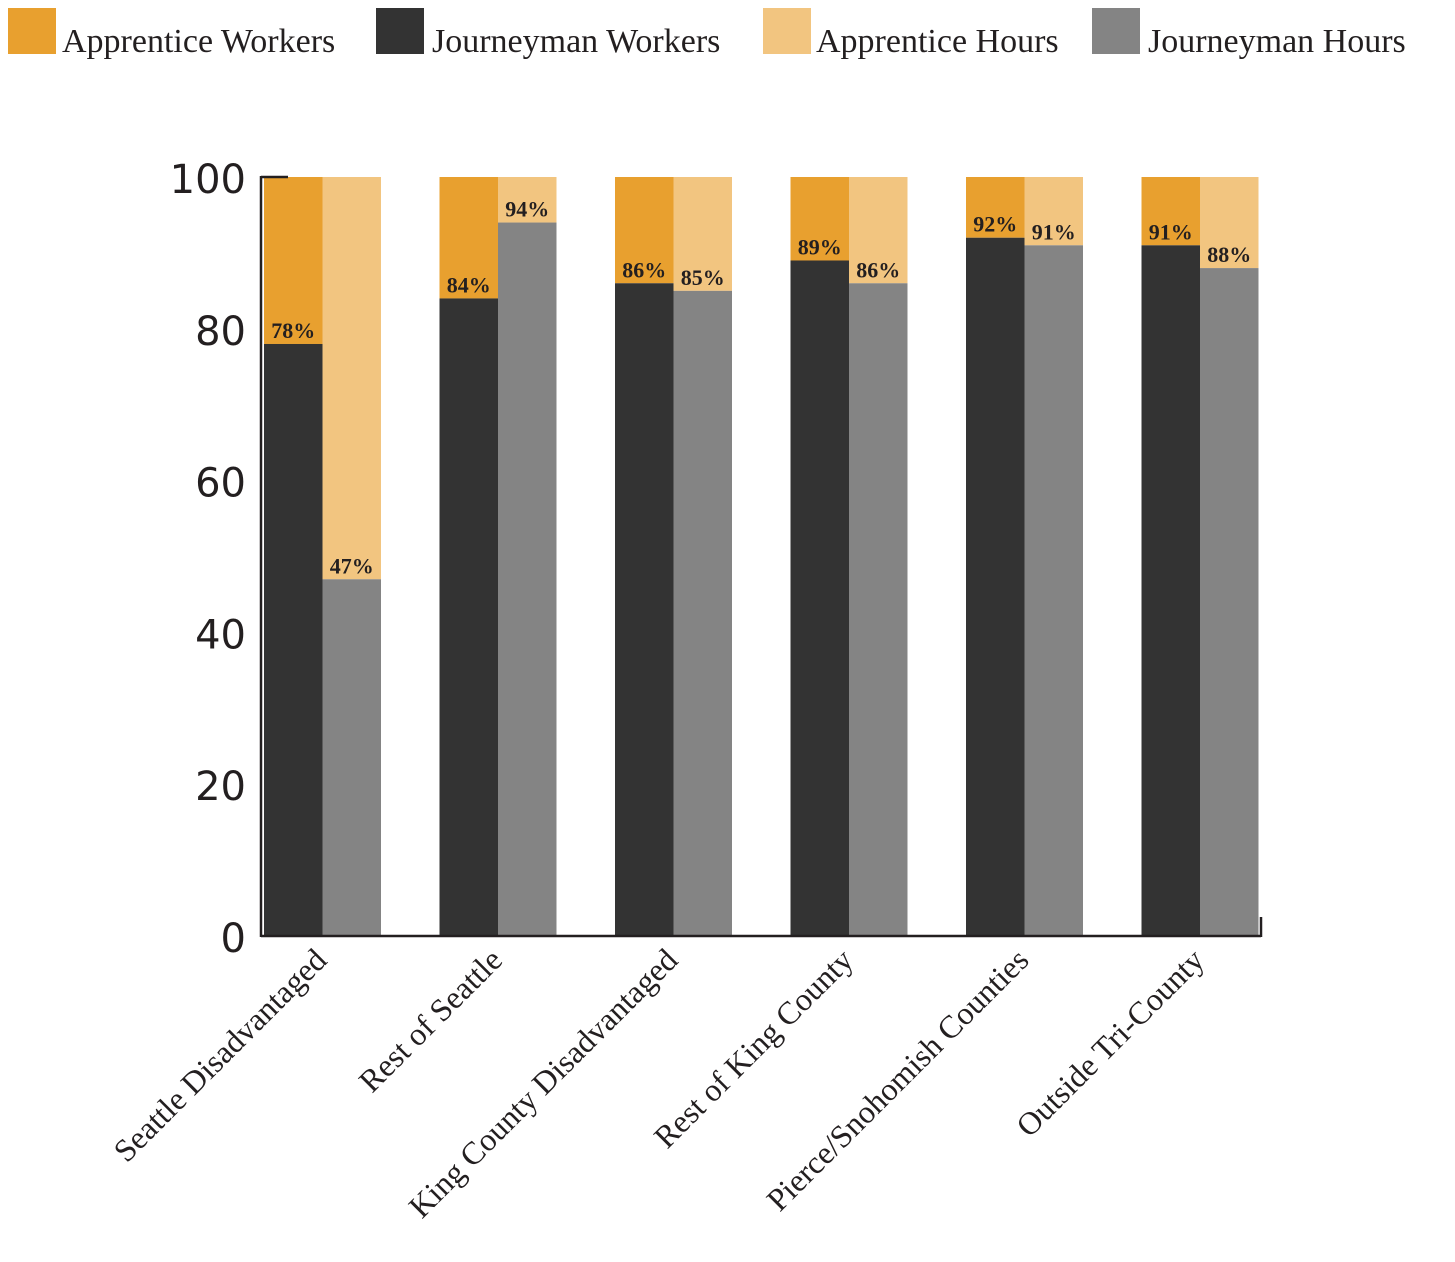 This screenshot has width=1455, height=1262. I want to click on bar-apprentice-hours-pierce-snohomish-counties, so click(1053, 211).